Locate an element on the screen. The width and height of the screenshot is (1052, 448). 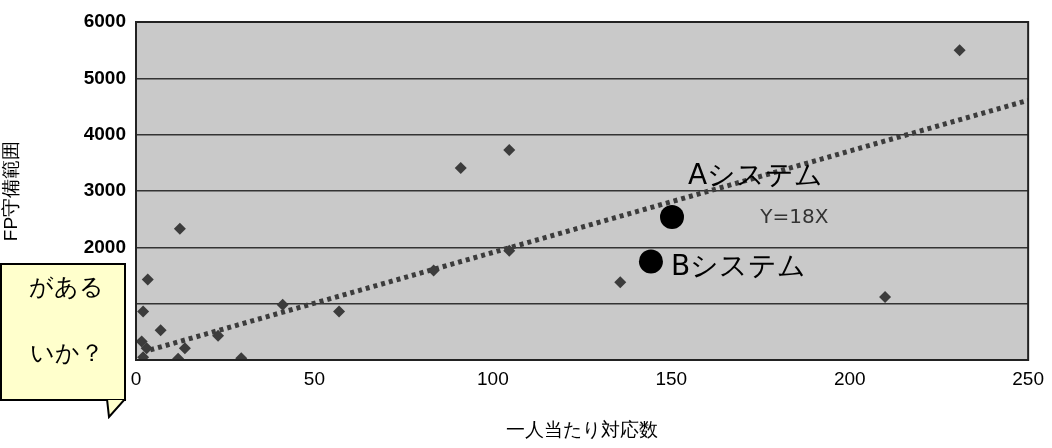
series-label: Aシステム is located at coordinates (756, 175).